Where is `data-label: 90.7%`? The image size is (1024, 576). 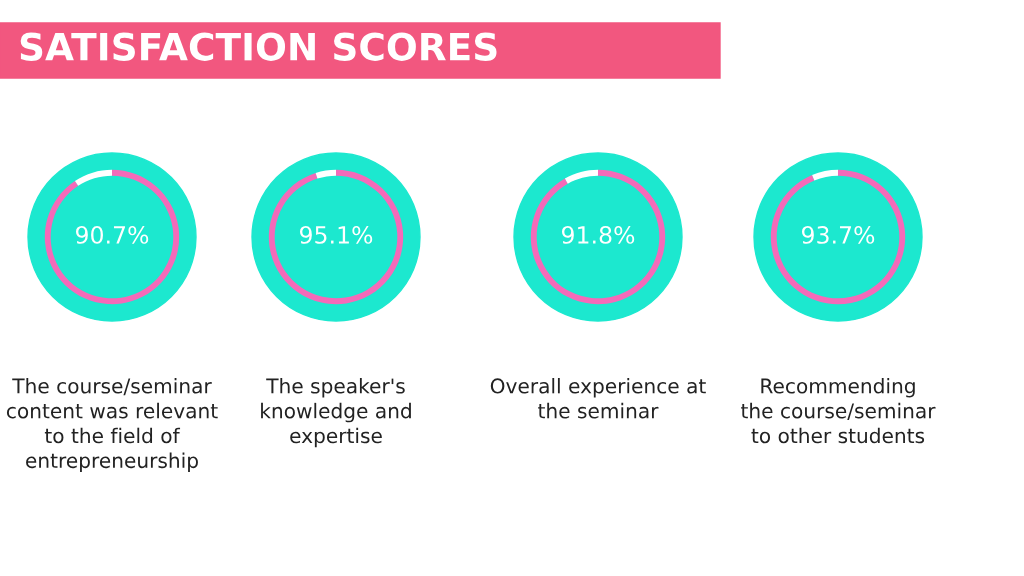
data-label: 90.7% is located at coordinates (112, 234).